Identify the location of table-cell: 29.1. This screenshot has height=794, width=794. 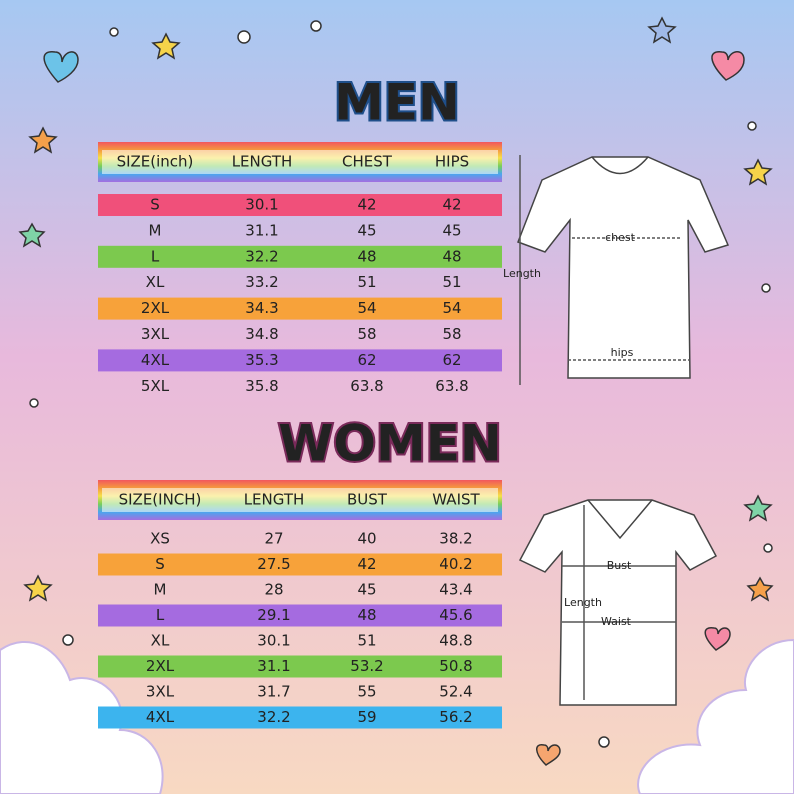
(273, 615).